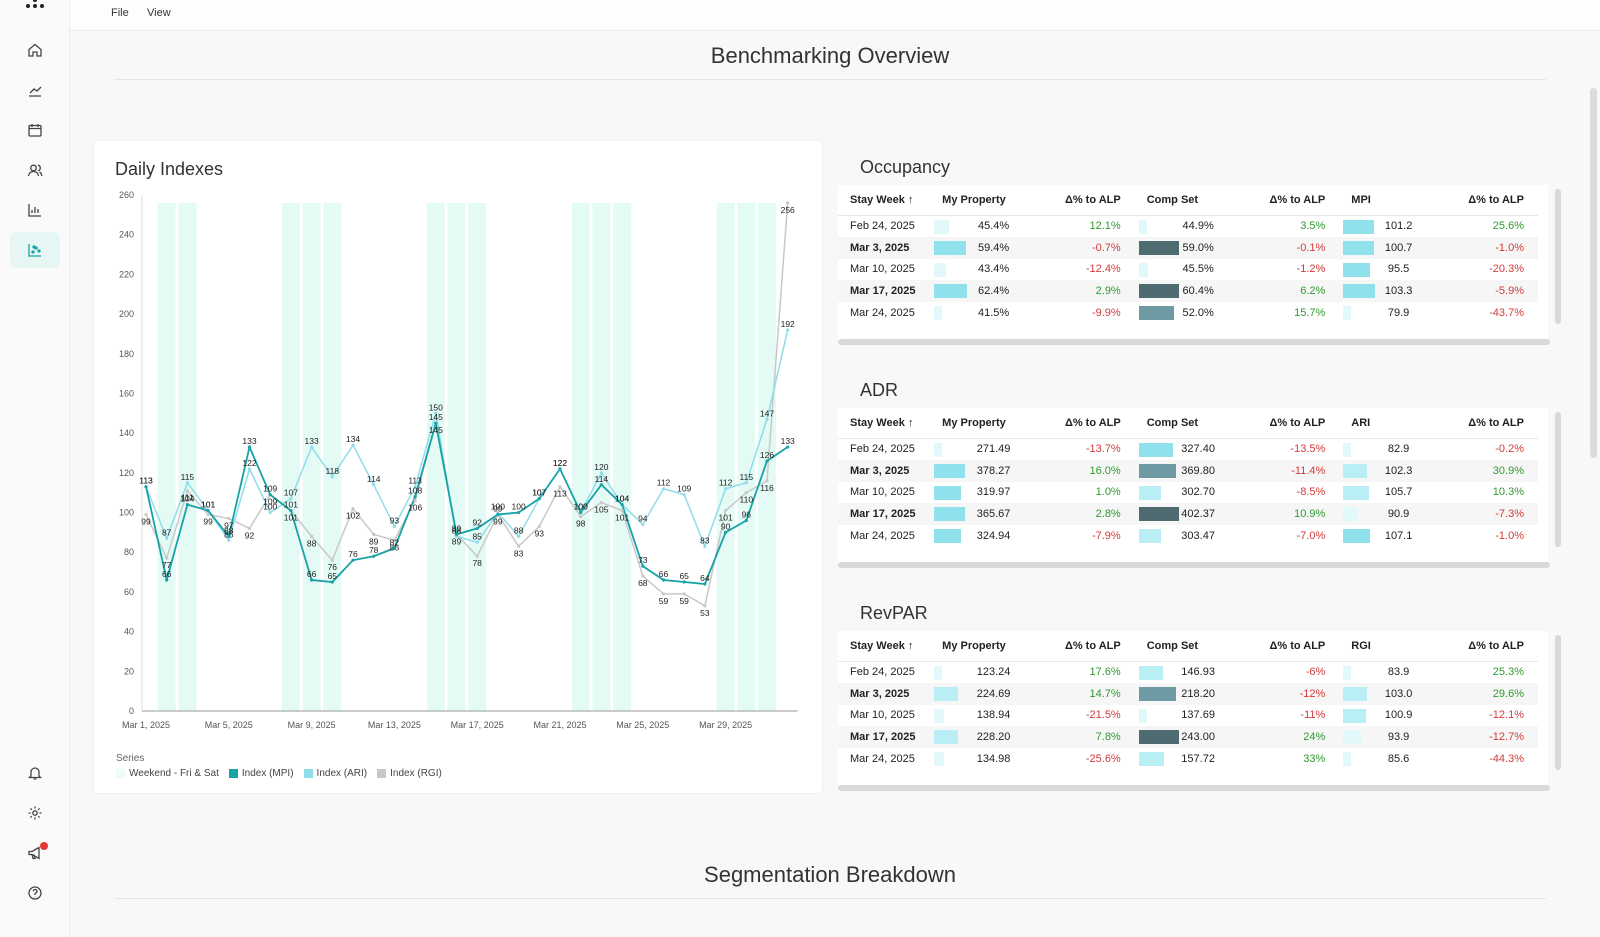  I want to click on table-cell: 369.80, so click(1195, 470).